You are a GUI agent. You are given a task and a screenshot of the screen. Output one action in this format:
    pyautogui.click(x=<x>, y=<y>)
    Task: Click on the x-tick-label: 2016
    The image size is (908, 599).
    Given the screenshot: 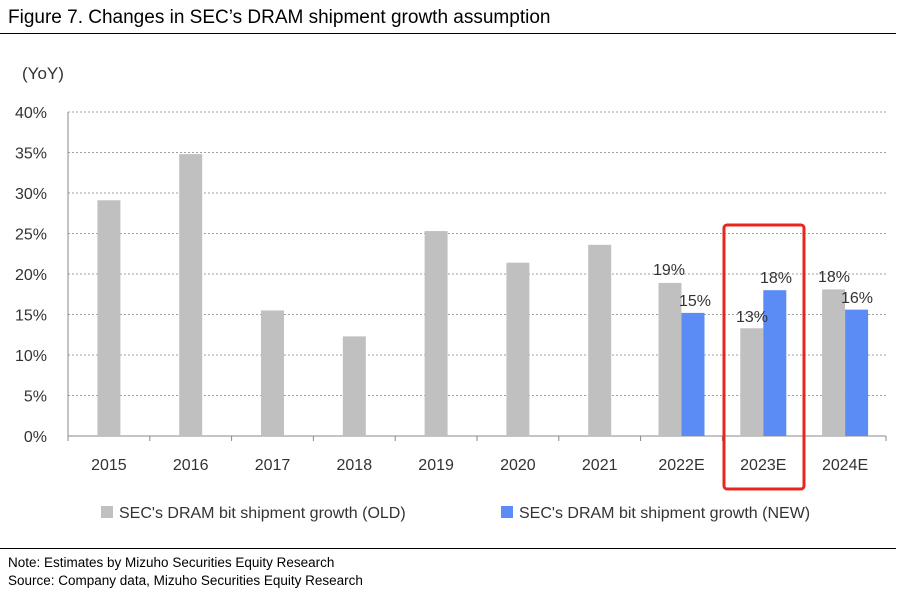 What is the action you would take?
    pyautogui.click(x=191, y=465)
    